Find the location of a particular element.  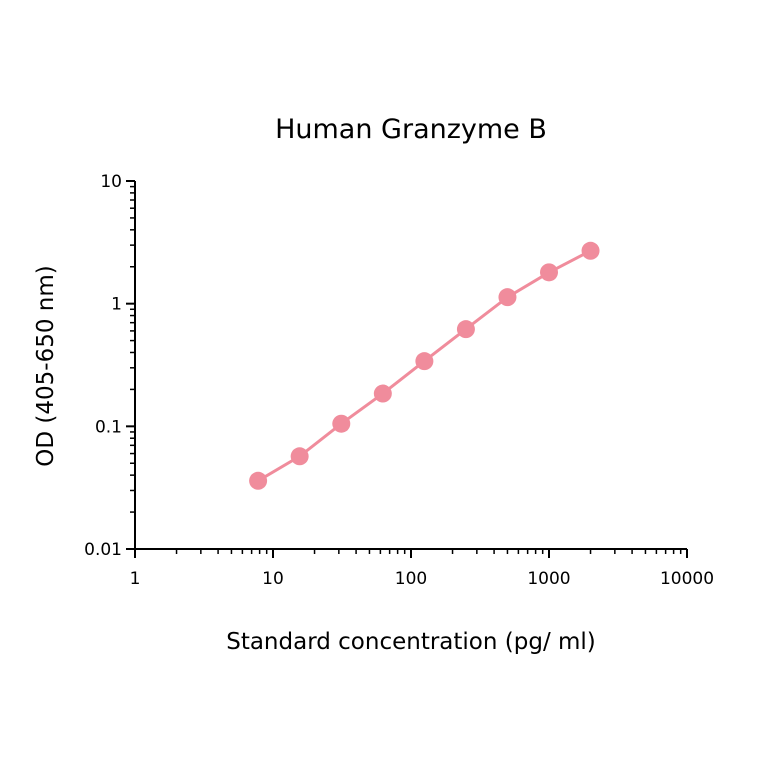

x-axis-label: Standard concentration (pg/ ml) is located at coordinates (411, 642).